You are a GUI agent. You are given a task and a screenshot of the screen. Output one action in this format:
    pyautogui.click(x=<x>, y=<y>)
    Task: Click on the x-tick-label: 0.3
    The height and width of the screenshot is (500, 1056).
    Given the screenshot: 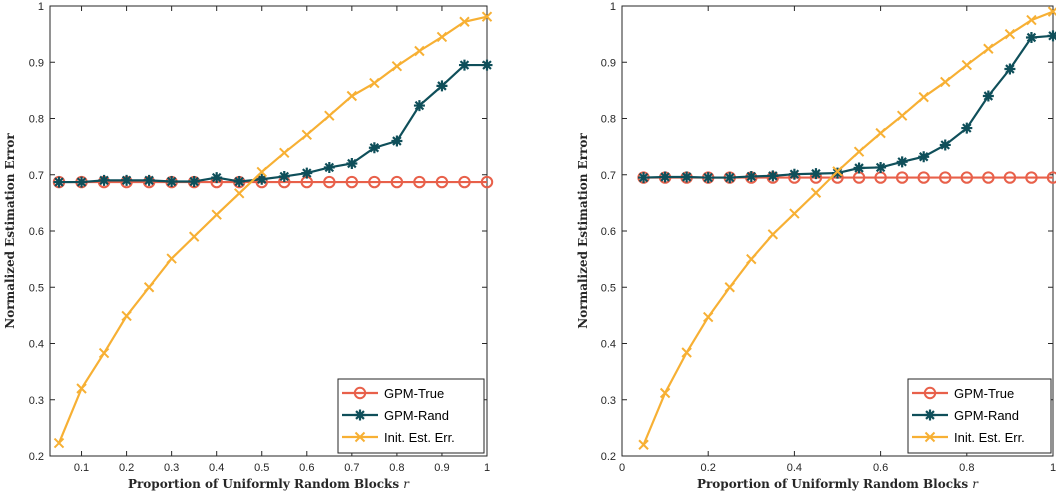 What is the action you would take?
    pyautogui.click(x=171, y=468)
    